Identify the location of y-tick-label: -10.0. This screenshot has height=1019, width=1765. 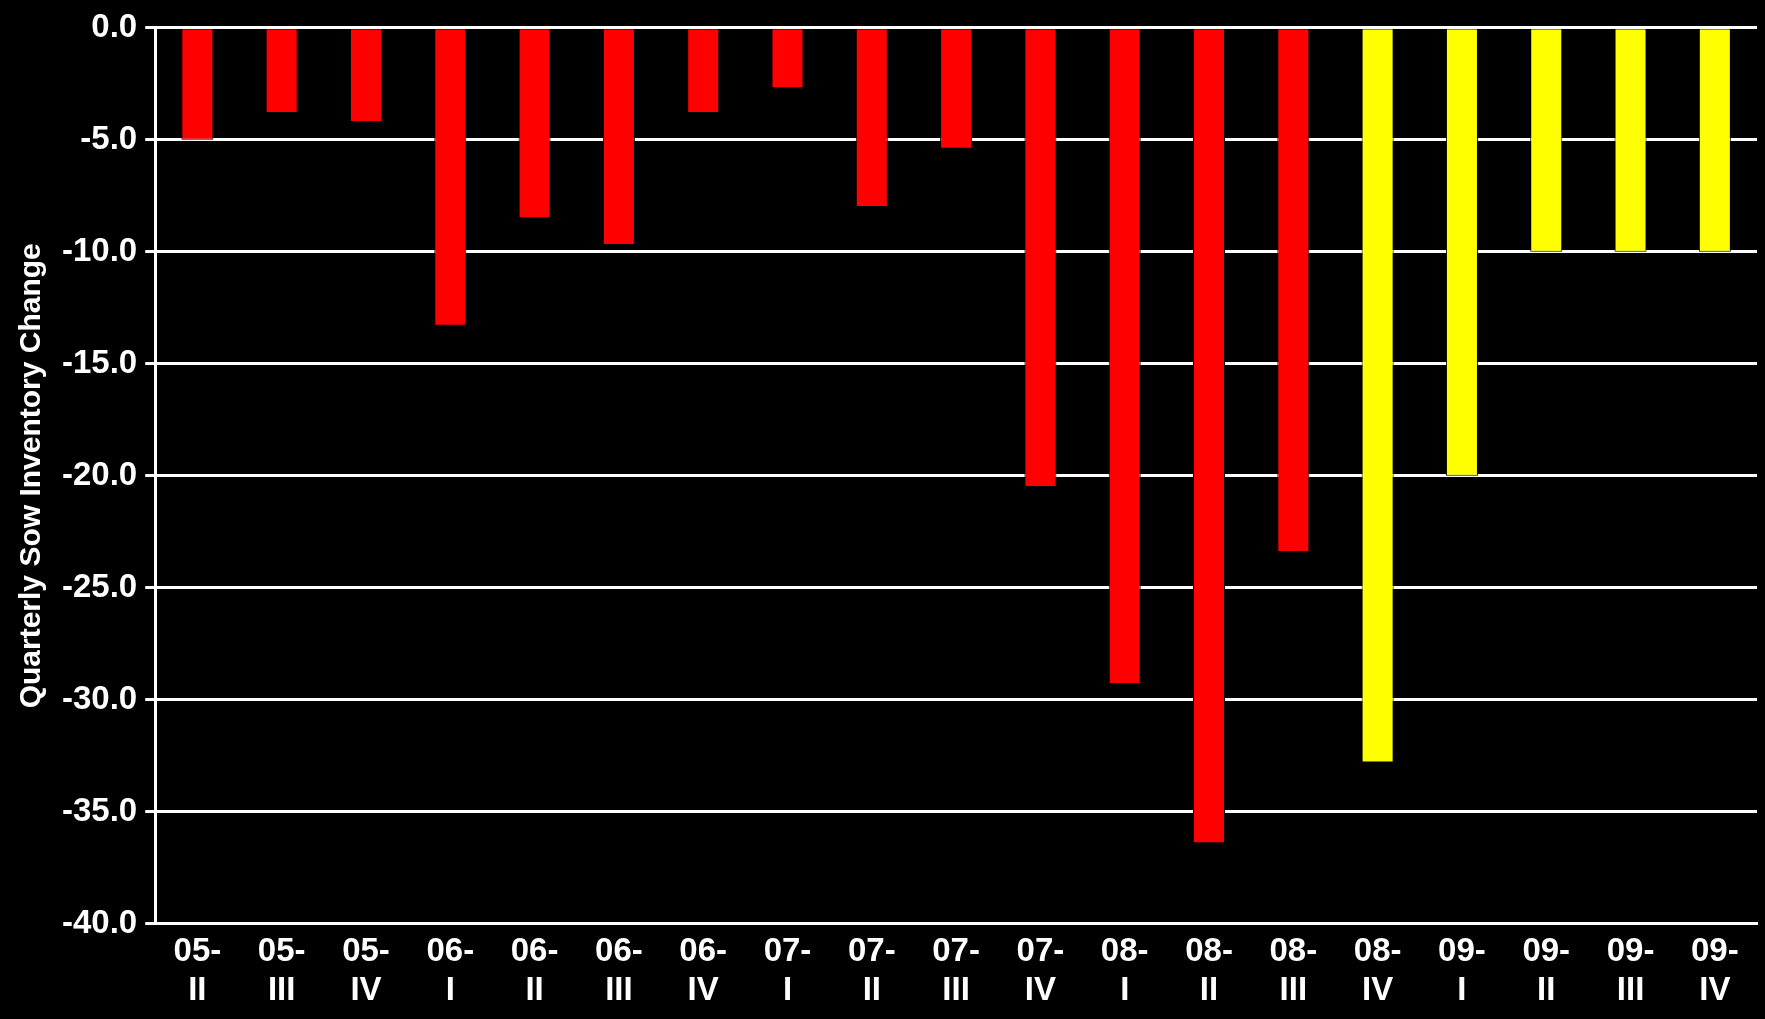
(100, 249).